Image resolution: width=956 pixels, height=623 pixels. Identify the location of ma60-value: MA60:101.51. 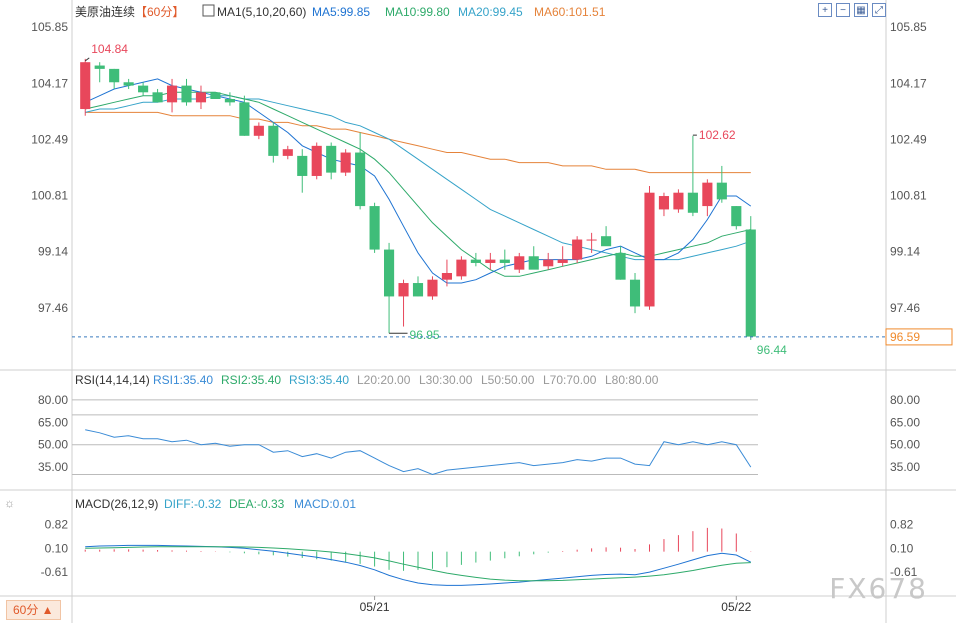
(570, 12).